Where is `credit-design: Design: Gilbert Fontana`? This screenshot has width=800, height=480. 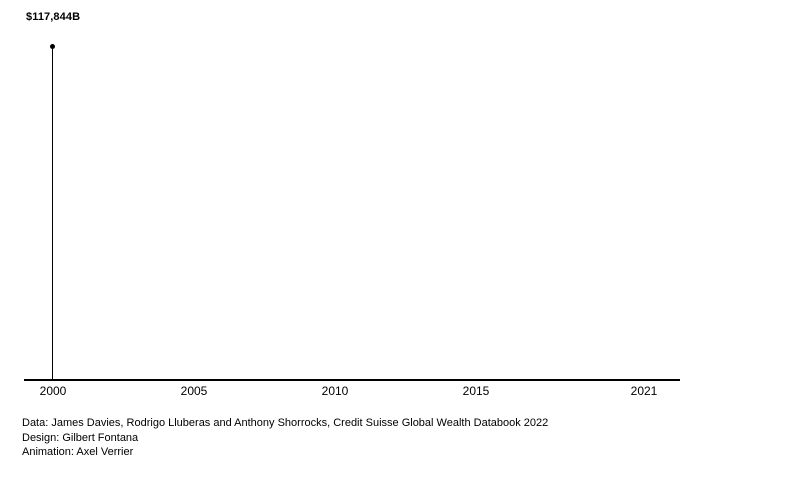
credit-design: Design: Gilbert Fontana is located at coordinates (80, 437).